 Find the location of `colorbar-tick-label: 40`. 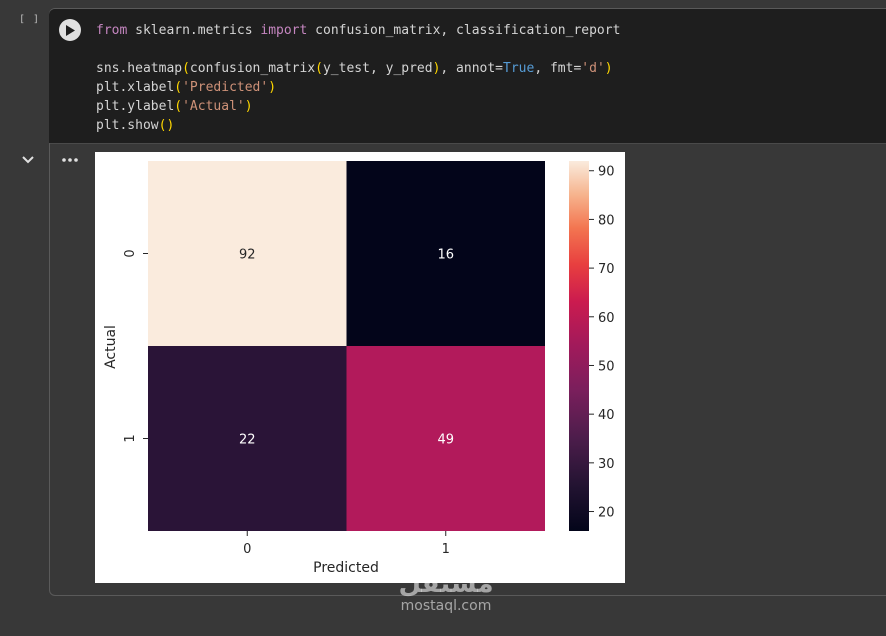

colorbar-tick-label: 40 is located at coordinates (606, 415).